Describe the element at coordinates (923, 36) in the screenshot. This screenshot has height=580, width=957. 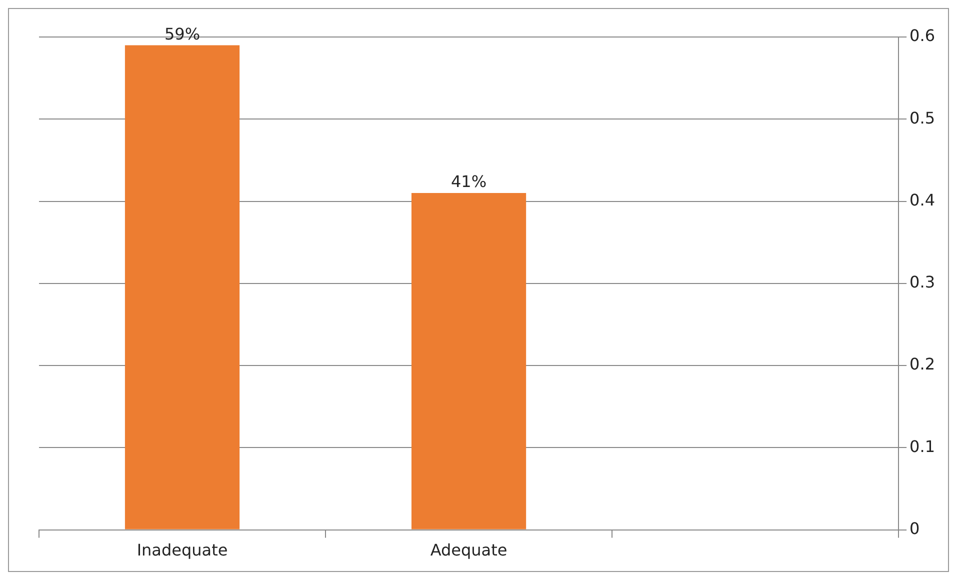
I see `y-tick-label: 0.6` at that location.